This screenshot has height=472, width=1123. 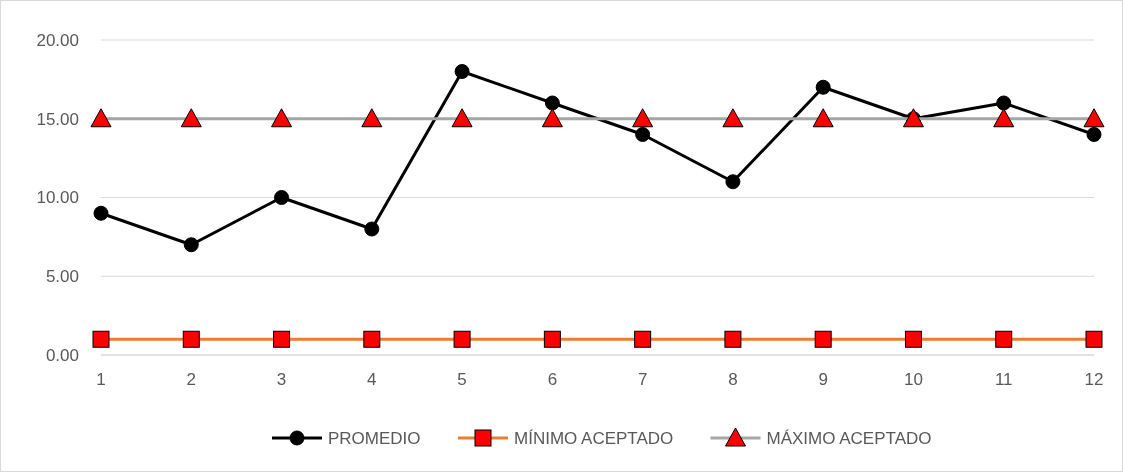 What do you see at coordinates (374, 438) in the screenshot?
I see `legend-label: PROMEDIO` at bounding box center [374, 438].